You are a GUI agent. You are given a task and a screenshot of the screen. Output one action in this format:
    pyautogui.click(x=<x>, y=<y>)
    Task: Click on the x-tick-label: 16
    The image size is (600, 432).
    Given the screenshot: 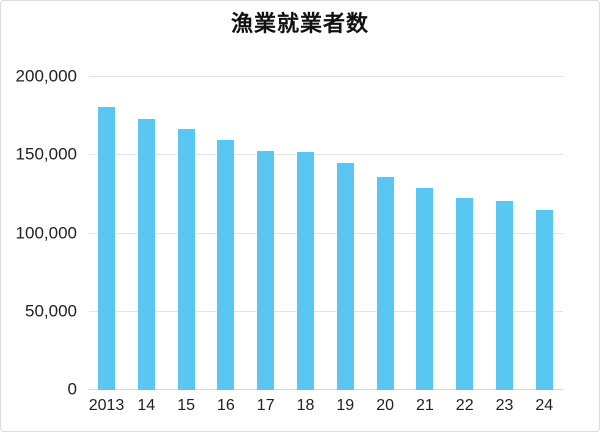 What is the action you would take?
    pyautogui.click(x=225, y=405)
    